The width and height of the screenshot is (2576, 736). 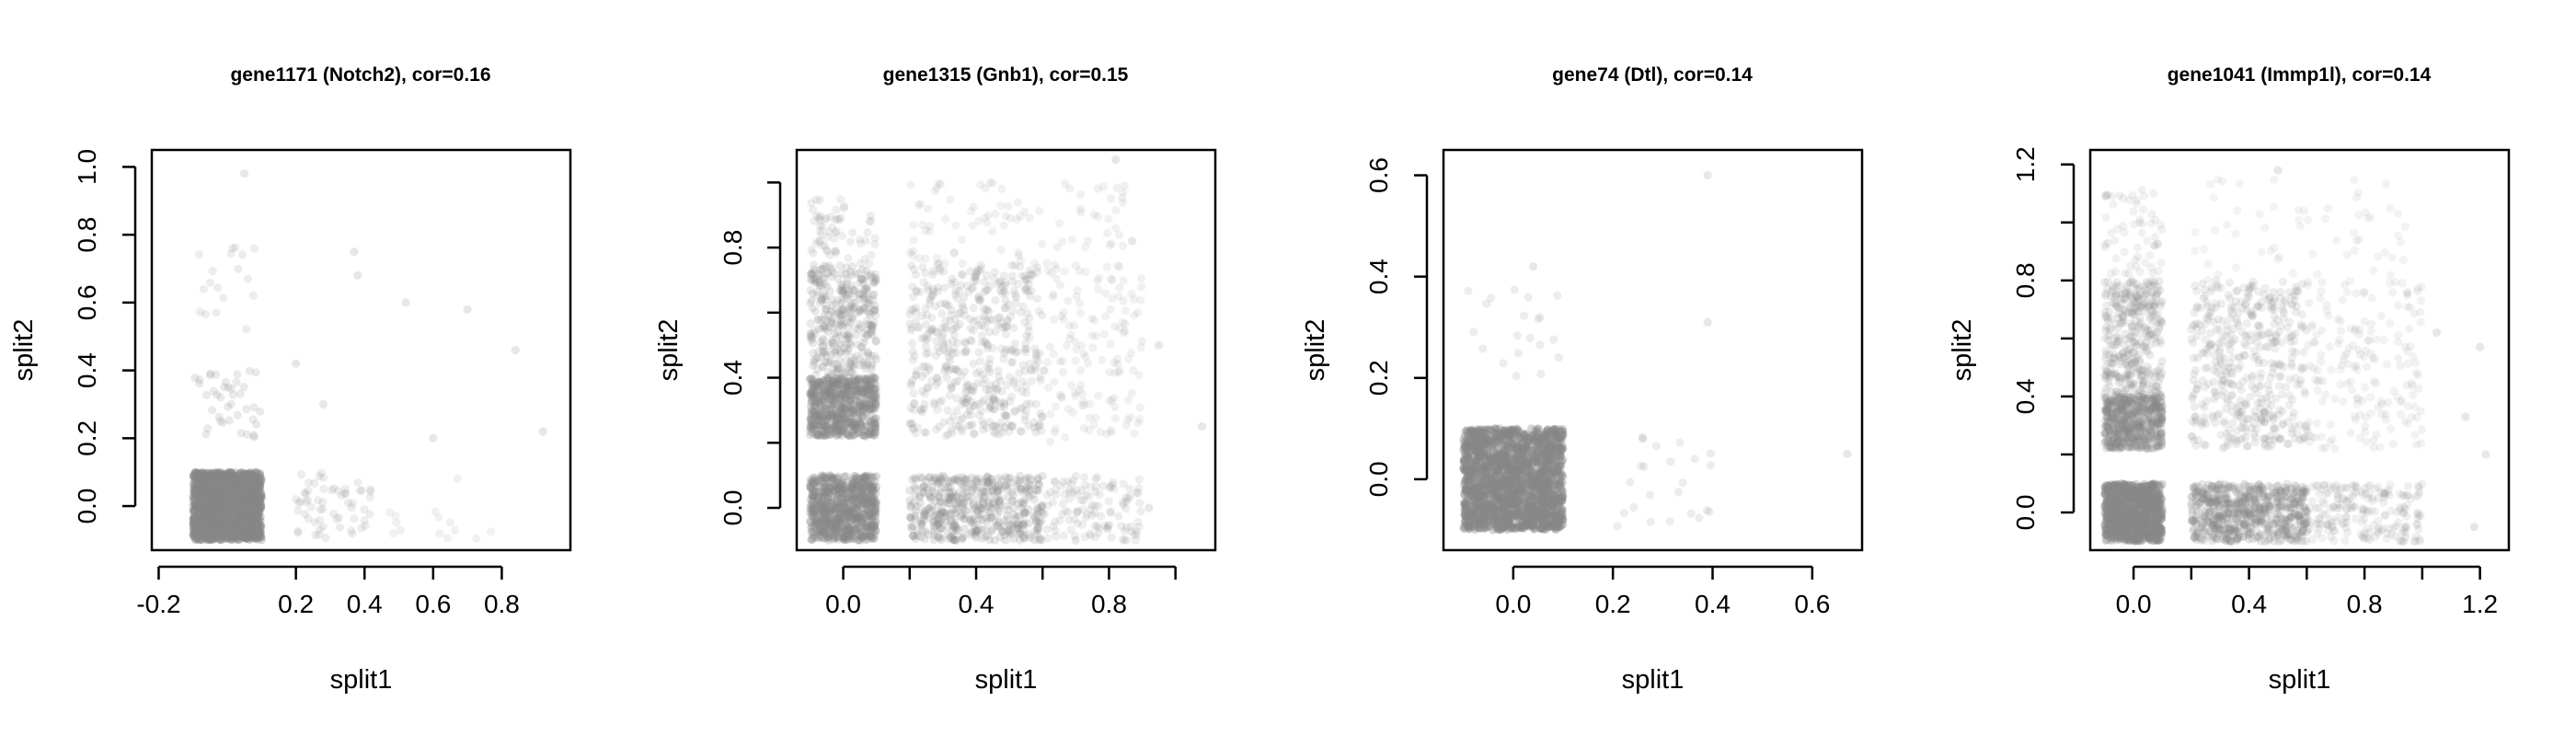 What do you see at coordinates (87, 506) in the screenshot?
I see `y-tick-label: 0.0` at bounding box center [87, 506].